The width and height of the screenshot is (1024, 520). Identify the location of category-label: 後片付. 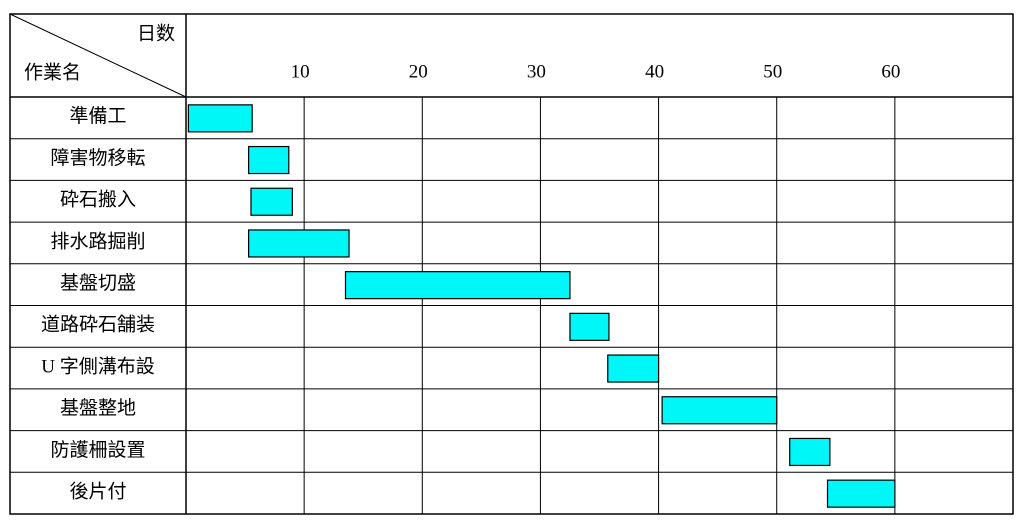
(97, 492).